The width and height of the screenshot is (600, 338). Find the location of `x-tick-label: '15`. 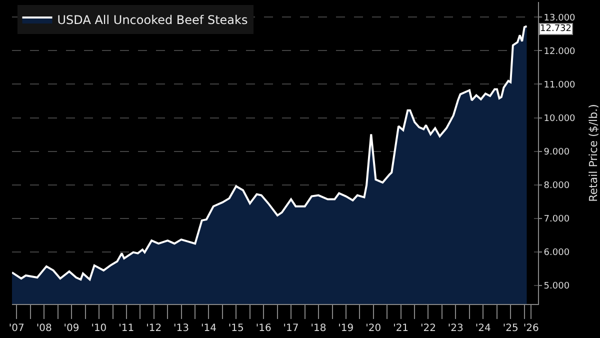

x-tick-label: '15 is located at coordinates (236, 328).